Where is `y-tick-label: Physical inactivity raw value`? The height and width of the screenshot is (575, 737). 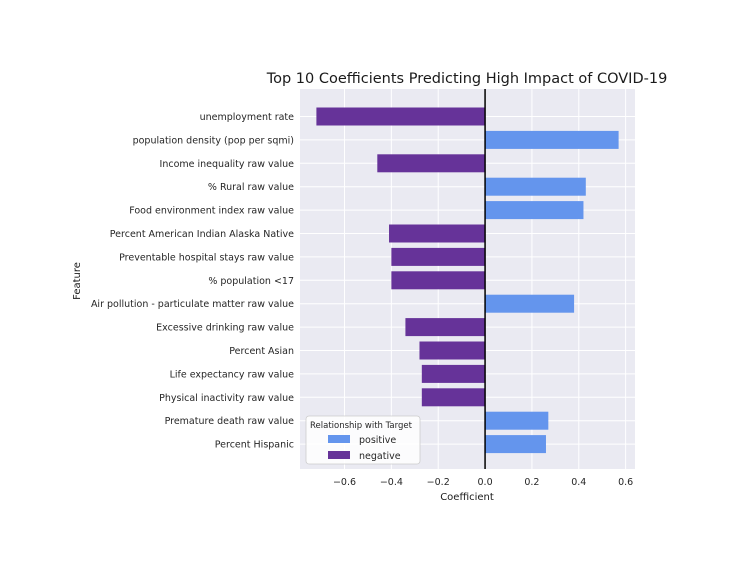 y-tick-label: Physical inactivity raw value is located at coordinates (226, 398).